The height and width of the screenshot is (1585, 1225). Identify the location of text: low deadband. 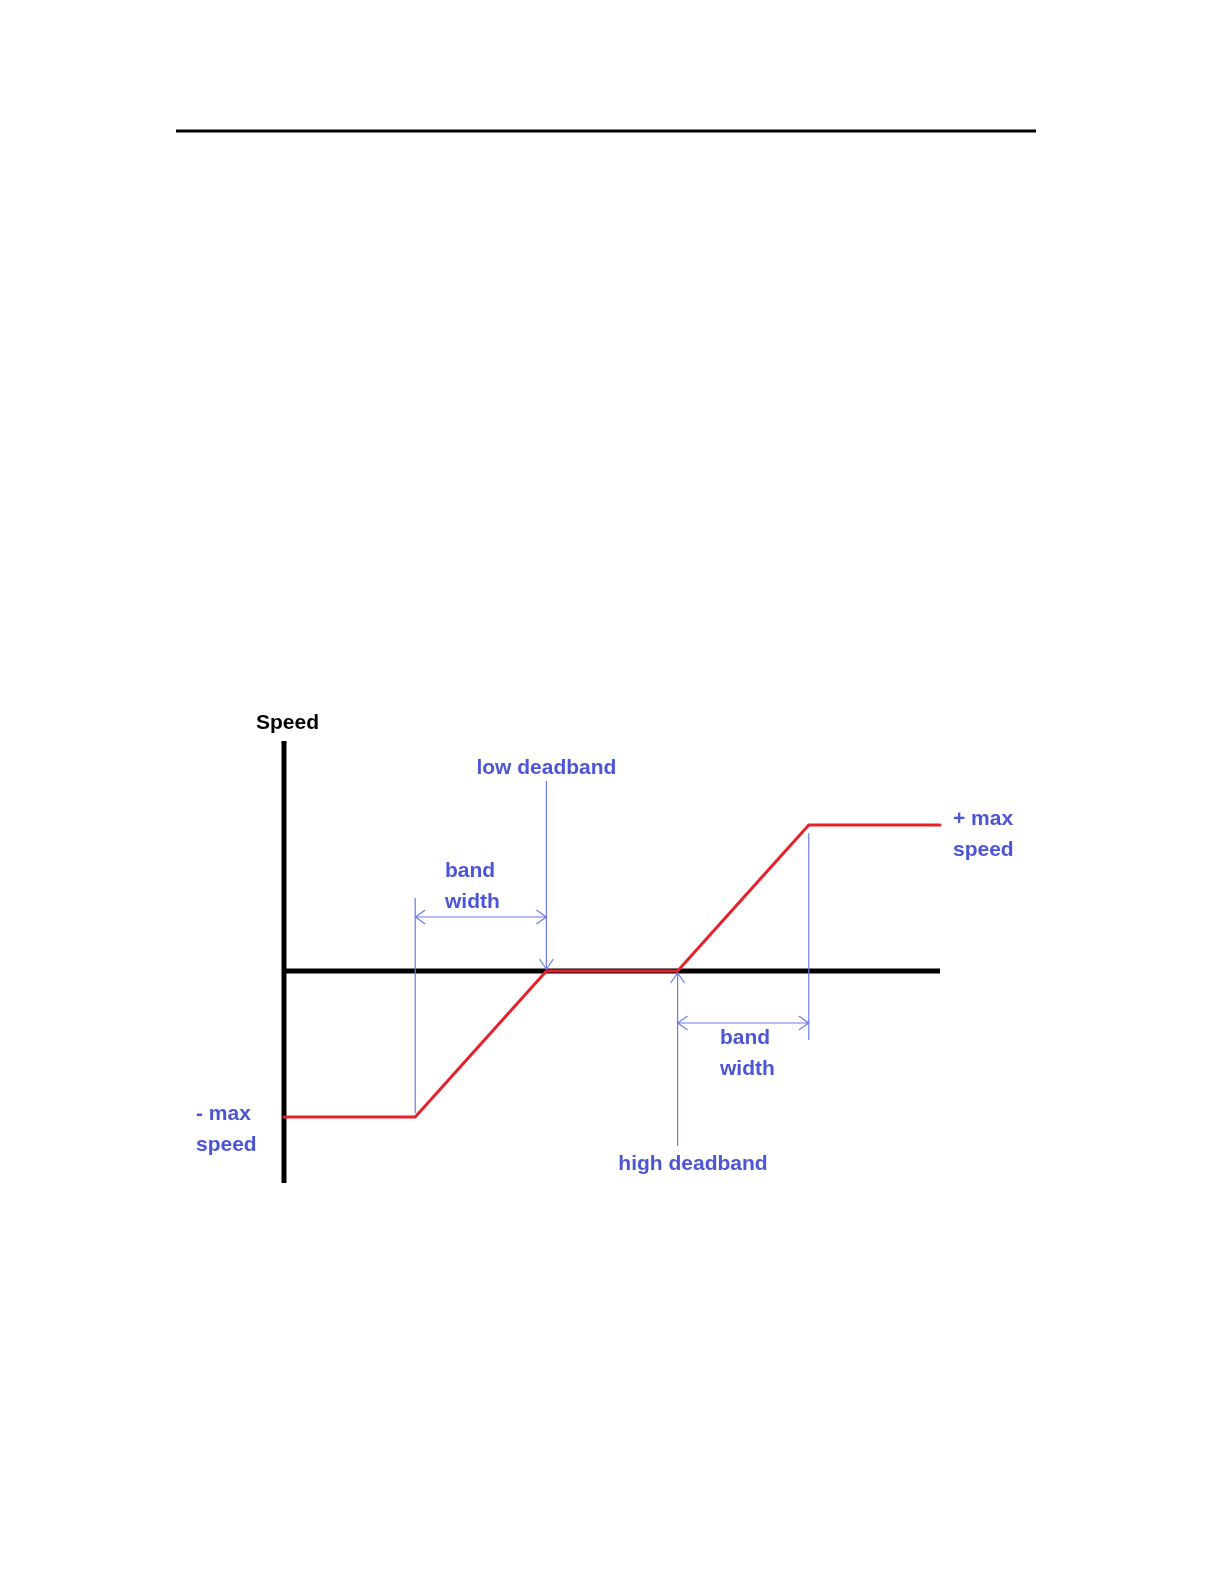
(546, 766).